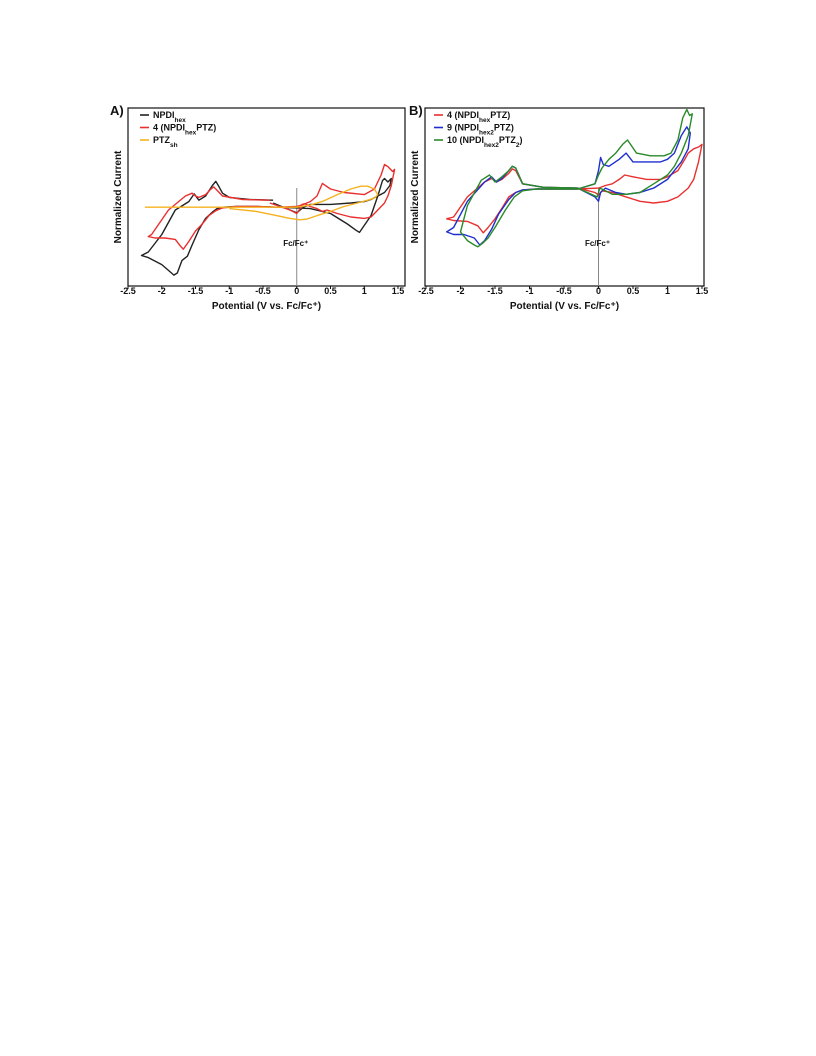  I want to click on legend-label: 9 (NPDIhex2PTZ), so click(480, 130).